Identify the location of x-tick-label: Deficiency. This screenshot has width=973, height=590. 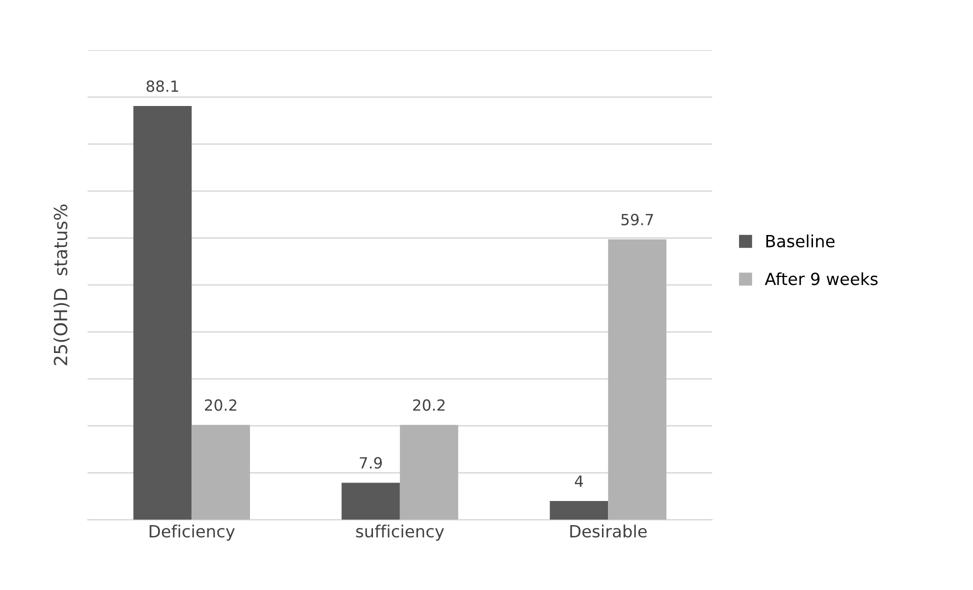
(192, 532).